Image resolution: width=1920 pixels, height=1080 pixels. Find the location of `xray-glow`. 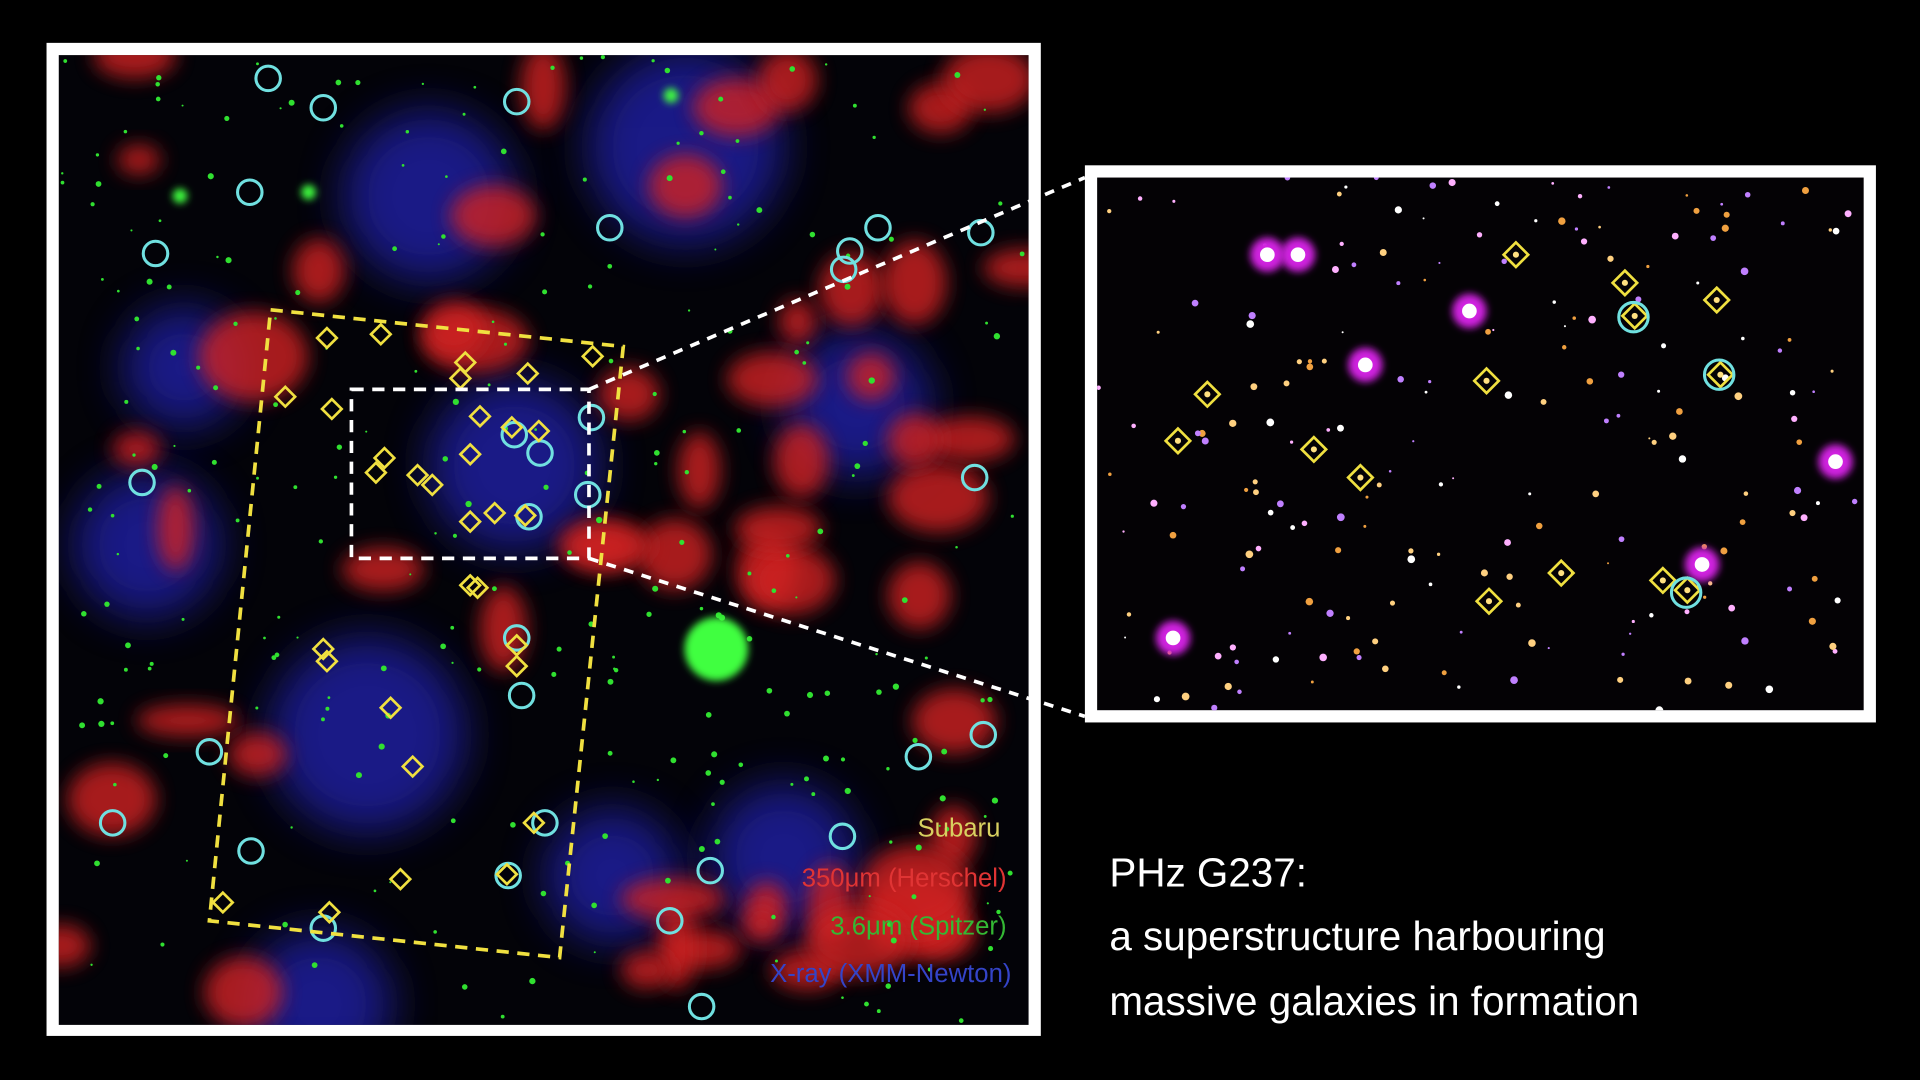

xray-glow is located at coordinates (367, 734).